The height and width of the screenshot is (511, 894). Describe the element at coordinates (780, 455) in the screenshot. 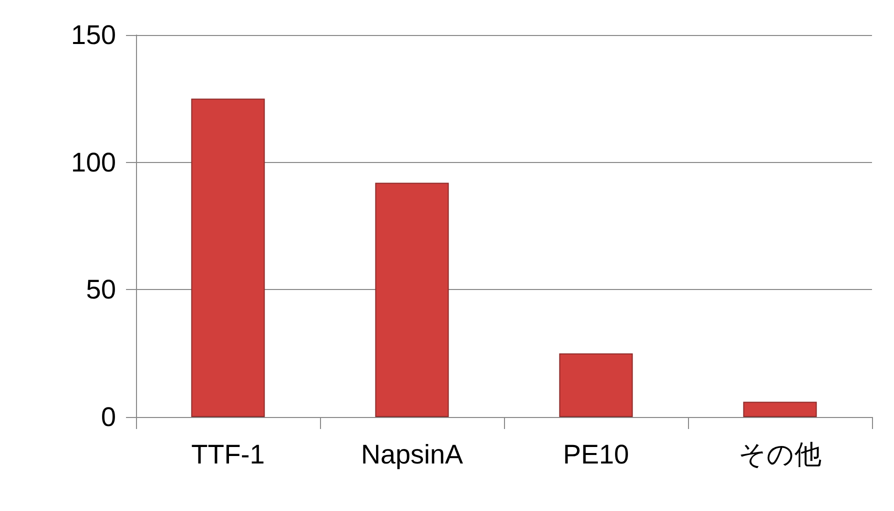

I see `x-tick-label: その他` at that location.